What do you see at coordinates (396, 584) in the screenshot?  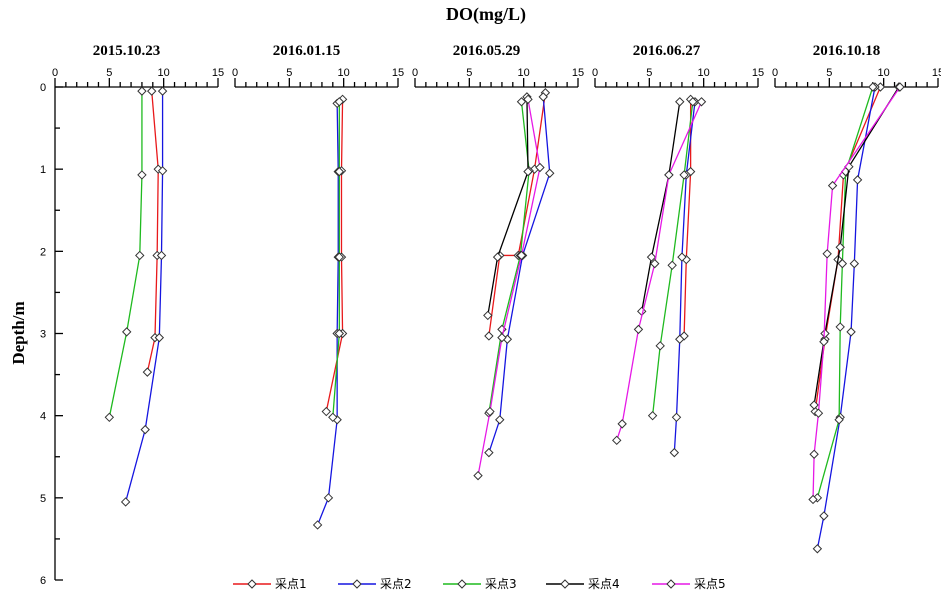 I see `legend-label: 采点2` at bounding box center [396, 584].